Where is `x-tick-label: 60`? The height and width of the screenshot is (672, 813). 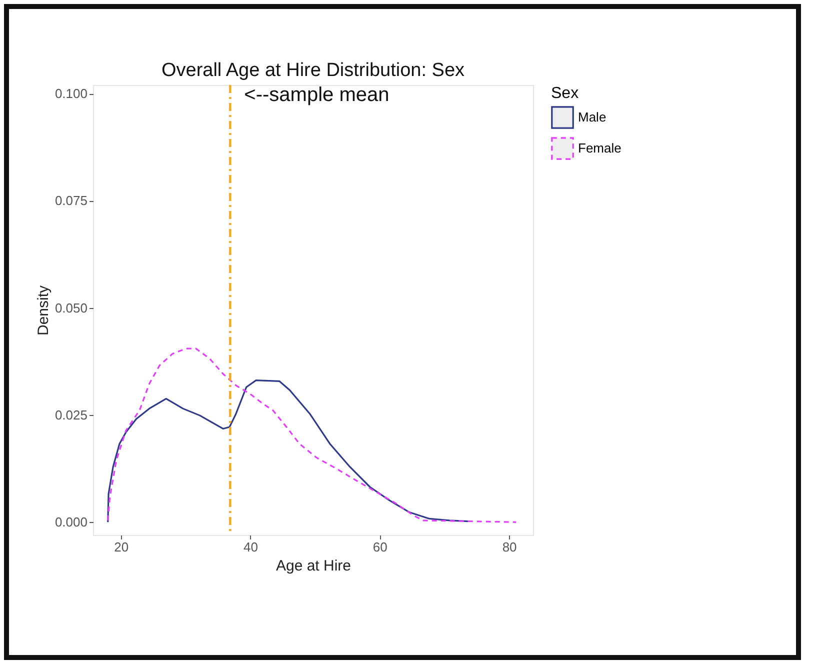 x-tick-label: 60 is located at coordinates (380, 547).